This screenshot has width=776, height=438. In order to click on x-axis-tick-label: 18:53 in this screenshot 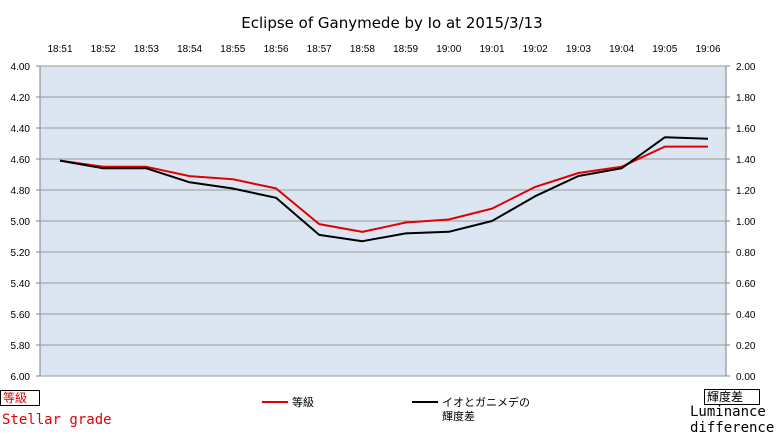, I will do `click(146, 49)`.